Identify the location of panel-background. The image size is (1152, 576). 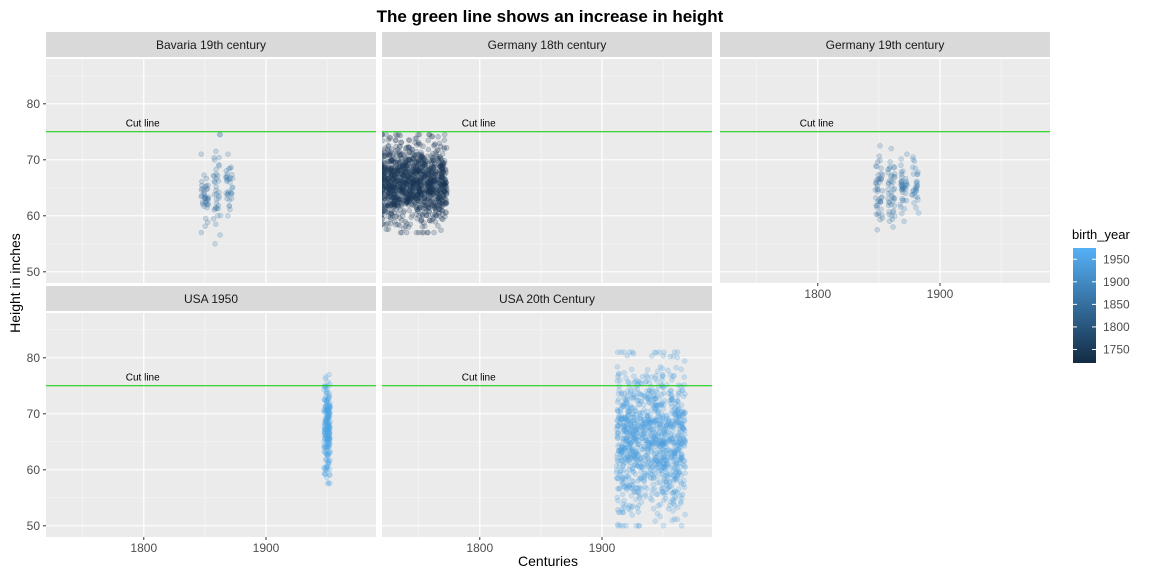
(547, 171).